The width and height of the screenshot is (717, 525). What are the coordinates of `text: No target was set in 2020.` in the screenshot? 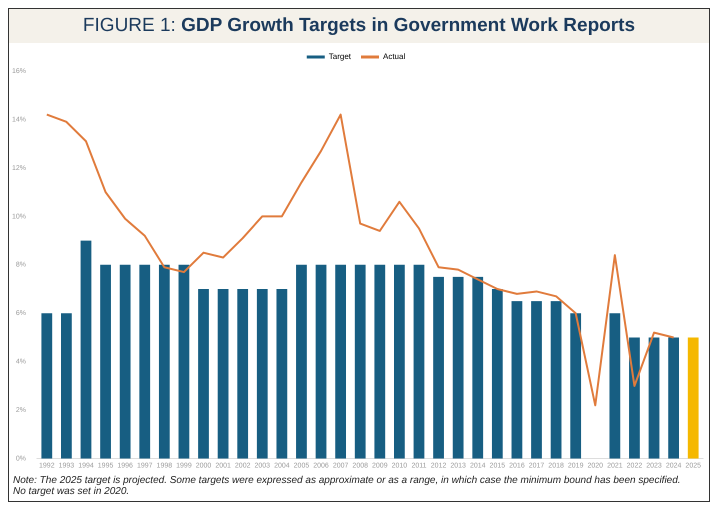 It's located at (71, 491).